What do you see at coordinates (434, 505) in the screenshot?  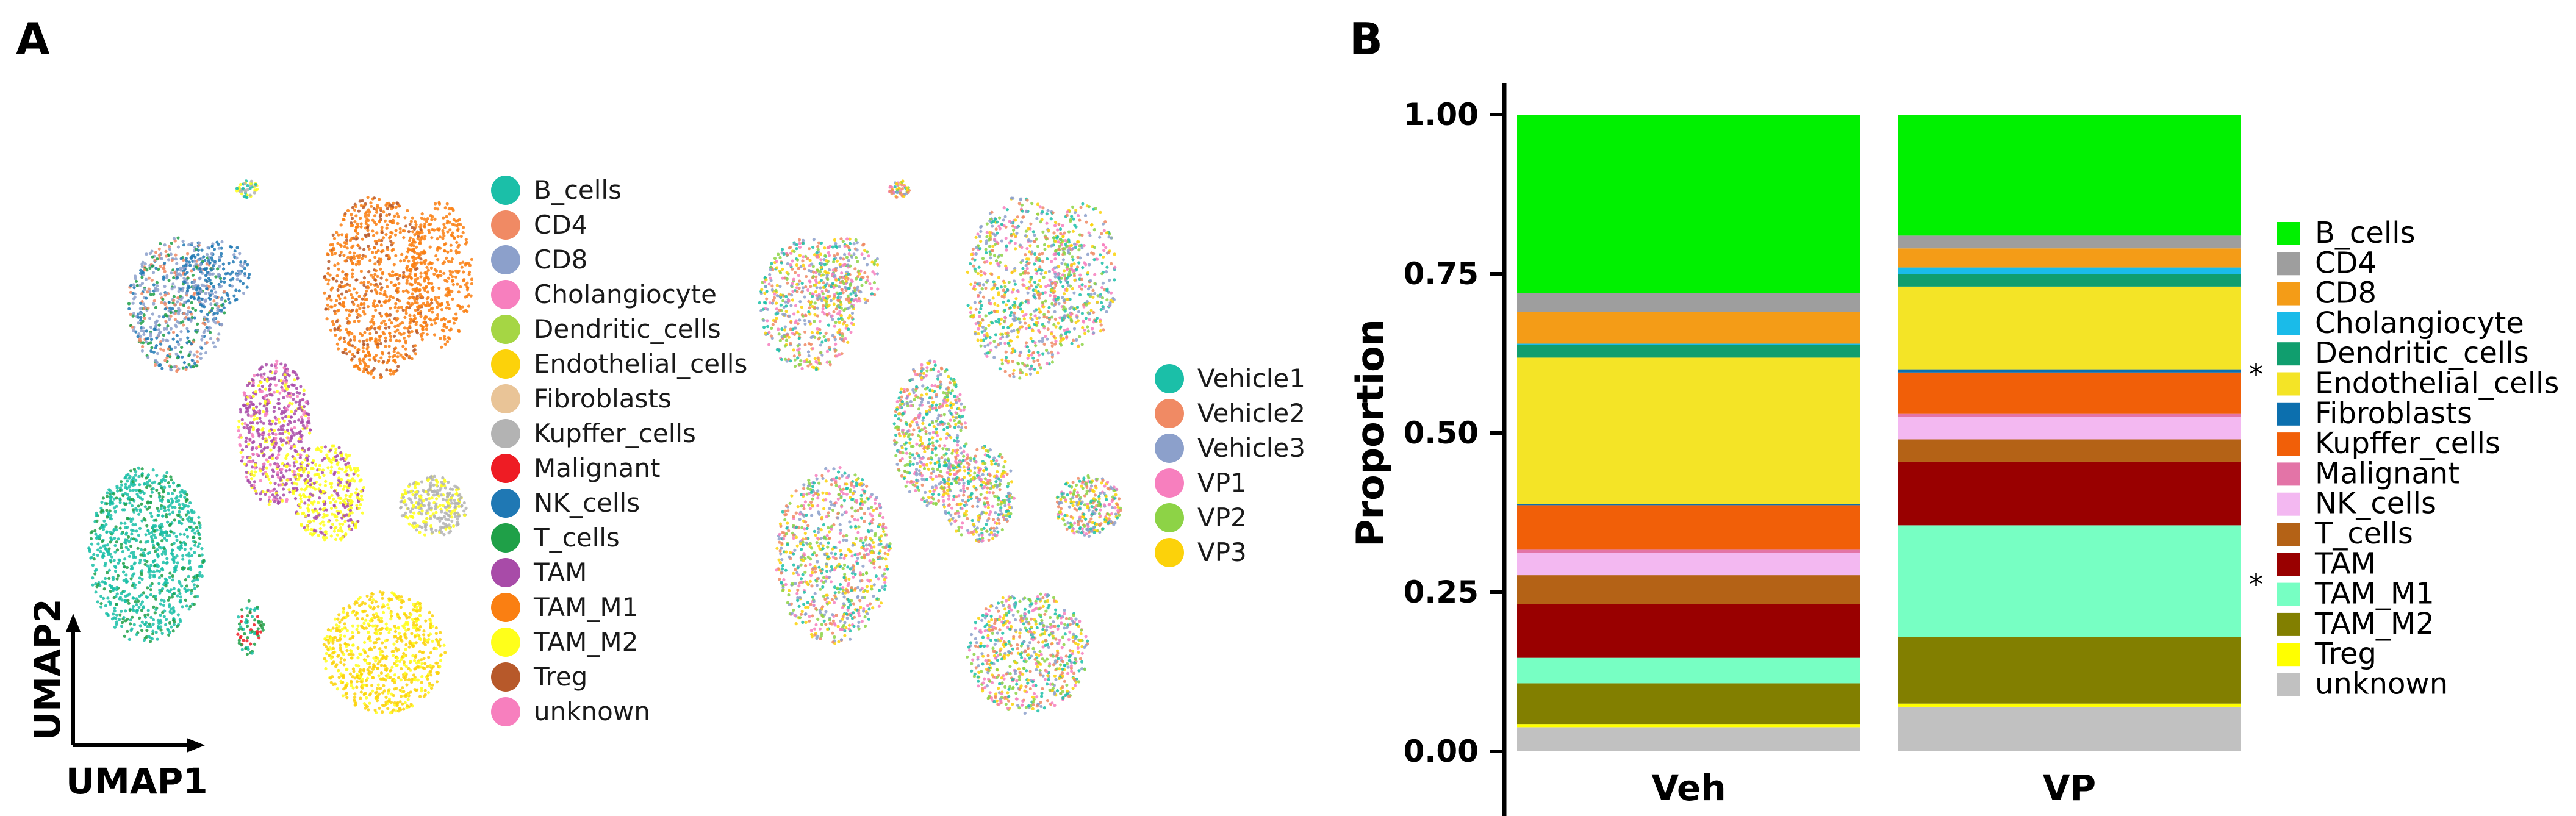 I see `cluster-kupffer` at bounding box center [434, 505].